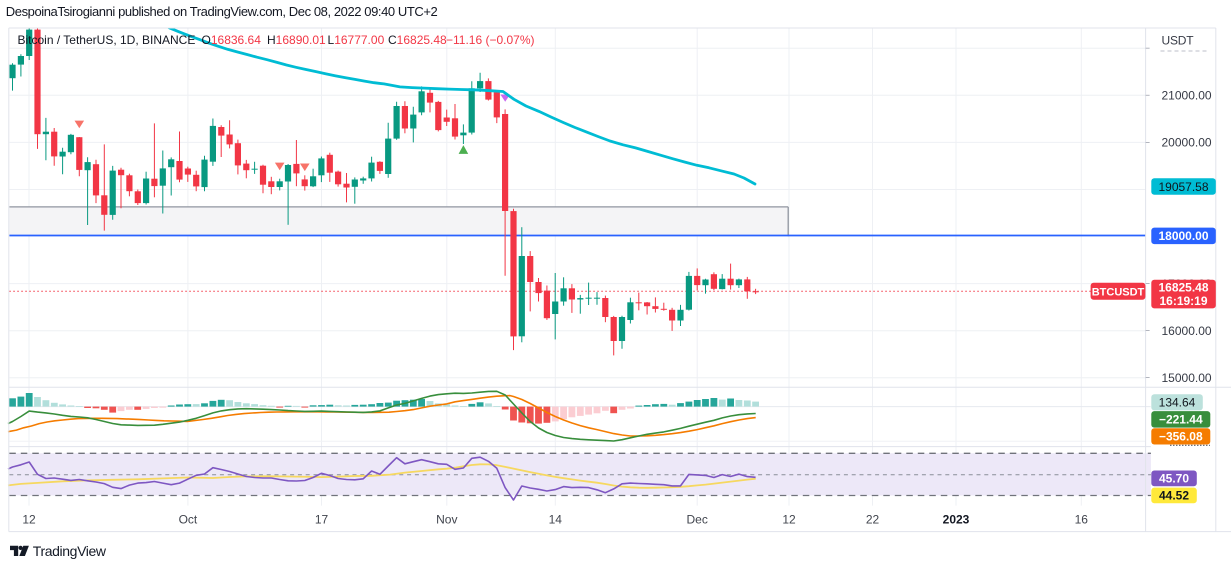 Image resolution: width=1231 pixels, height=569 pixels. Describe the element at coordinates (697, 520) in the screenshot. I see `svg-text: Dec` at that location.